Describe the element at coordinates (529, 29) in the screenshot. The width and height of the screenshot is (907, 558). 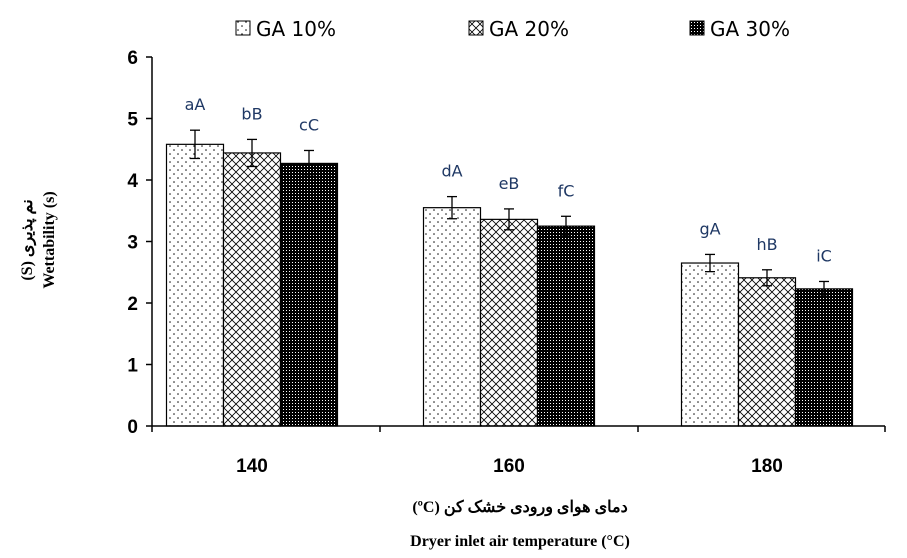
I see `legend-label-ga20: GA 20%` at that location.